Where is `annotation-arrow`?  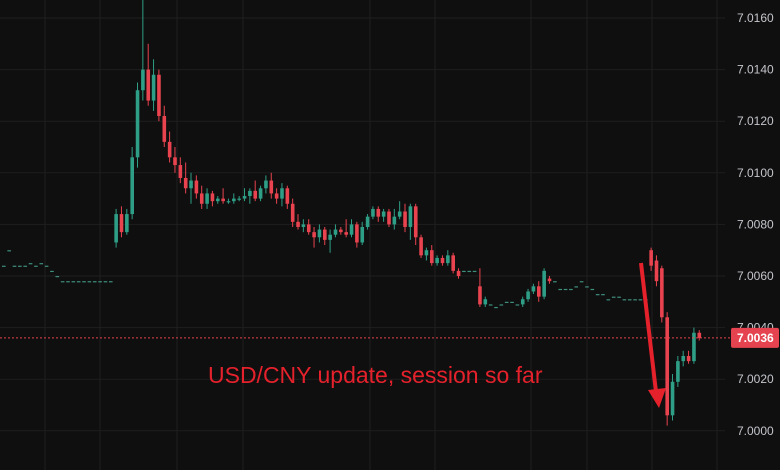 annotation-arrow is located at coordinates (652, 335).